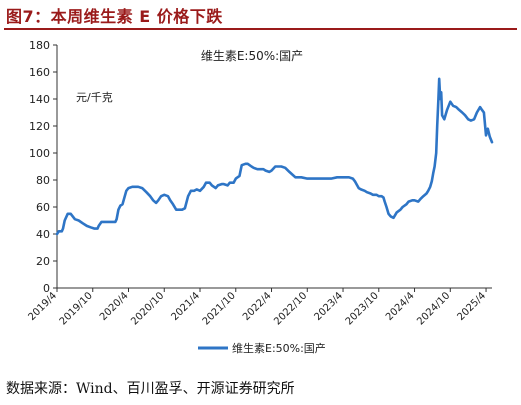 The width and height of the screenshot is (521, 405). Describe the element at coordinates (39, 45) in the screenshot. I see `y-tick-label: 180` at that location.